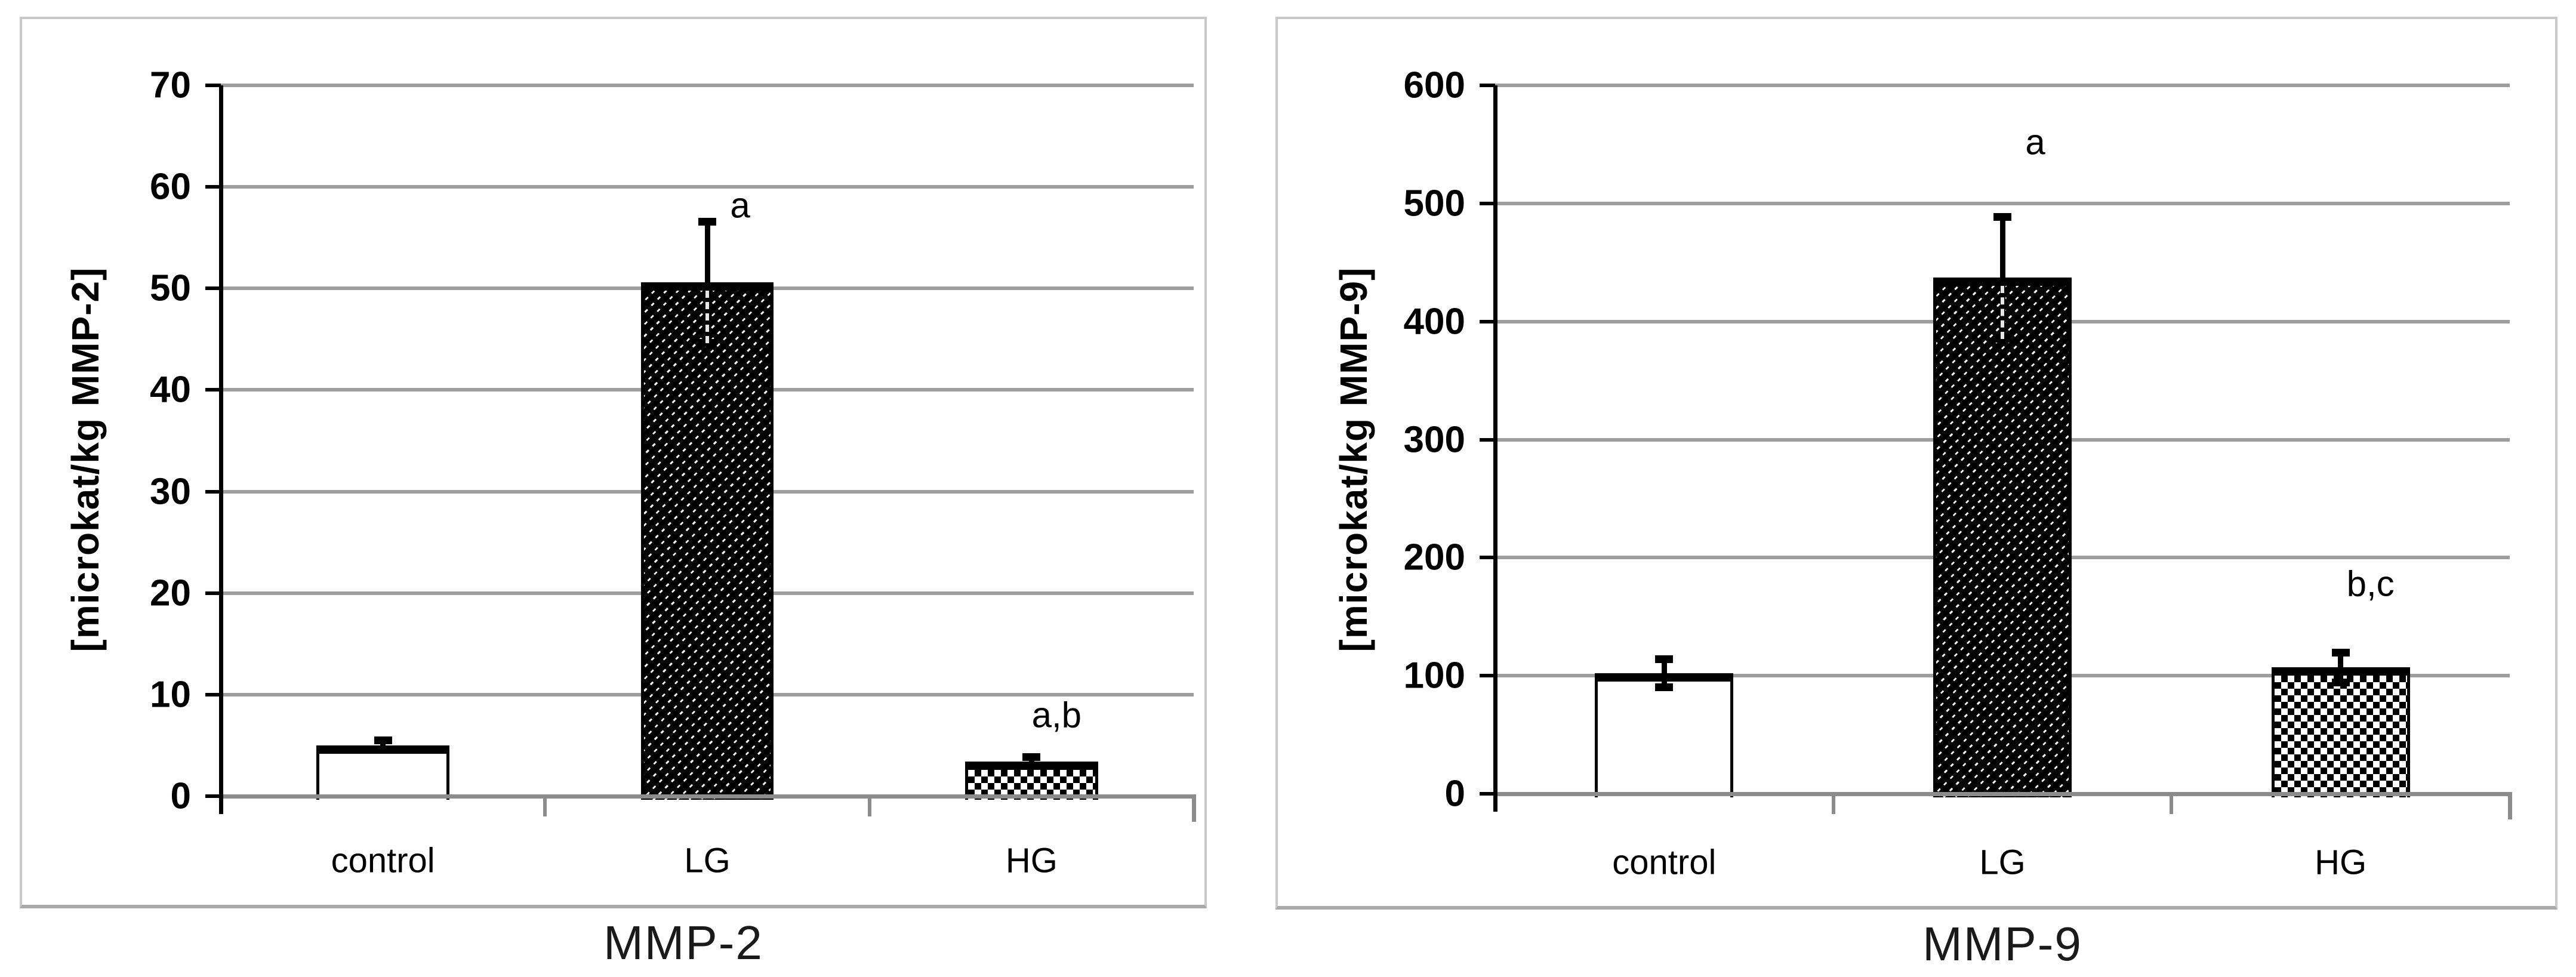 This screenshot has width=2576, height=977. What do you see at coordinates (170, 187) in the screenshot?
I see `y-tick-label: 60` at bounding box center [170, 187].